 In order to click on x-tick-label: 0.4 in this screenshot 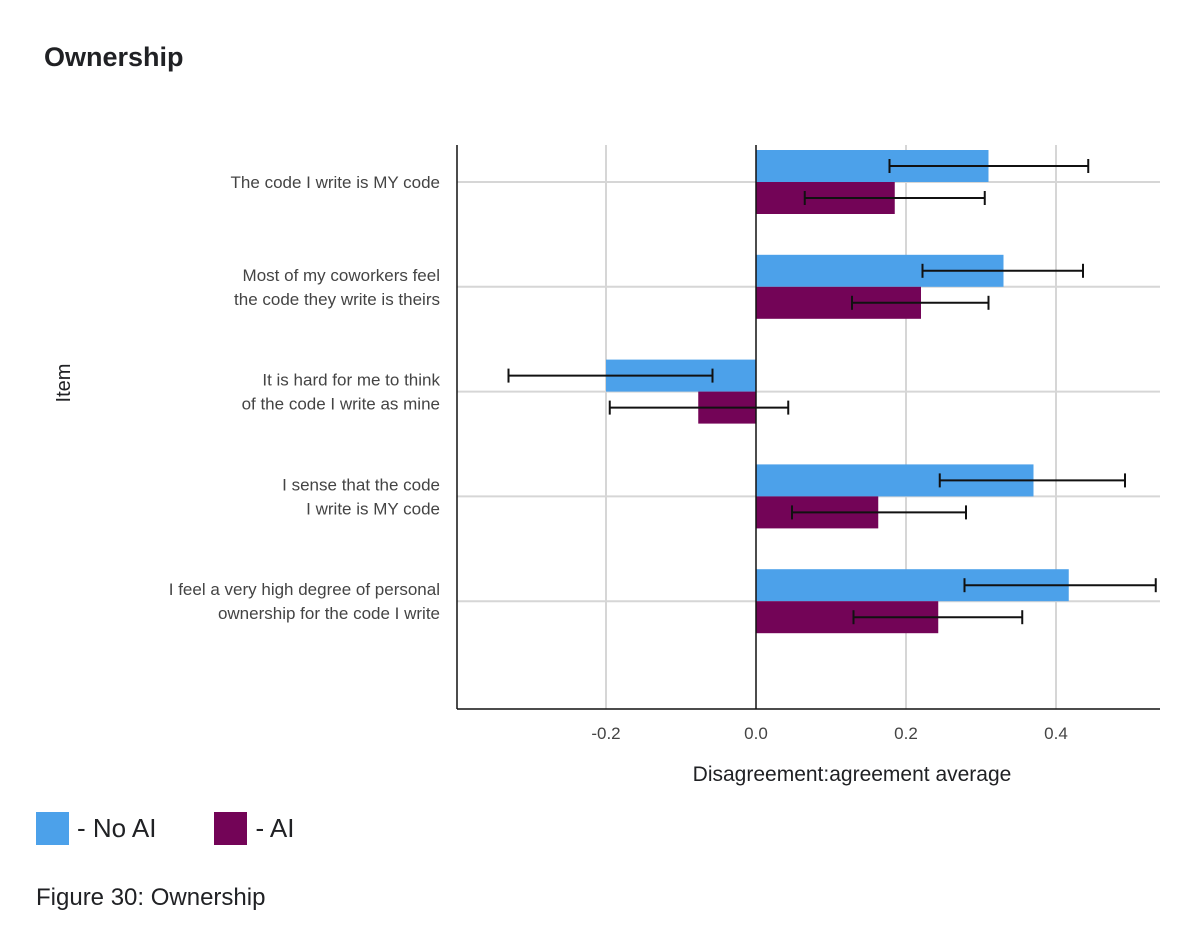, I will do `click(1056, 733)`.